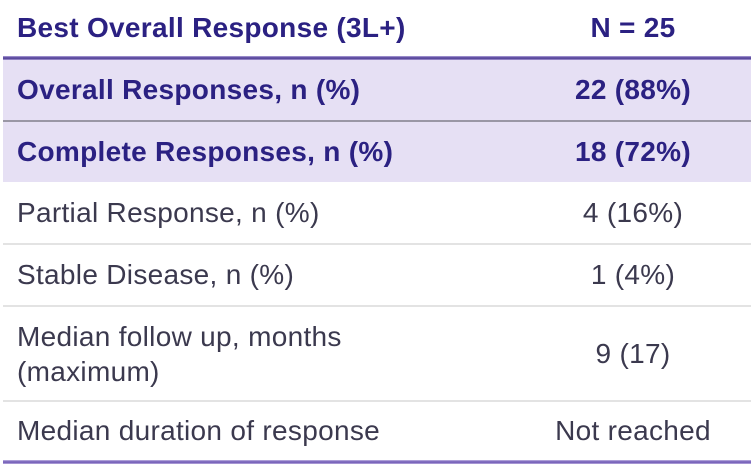 Image resolution: width=754 pixels, height=475 pixels. Describe the element at coordinates (633, 27) in the screenshot. I see `table-n-total: N = 25` at that location.